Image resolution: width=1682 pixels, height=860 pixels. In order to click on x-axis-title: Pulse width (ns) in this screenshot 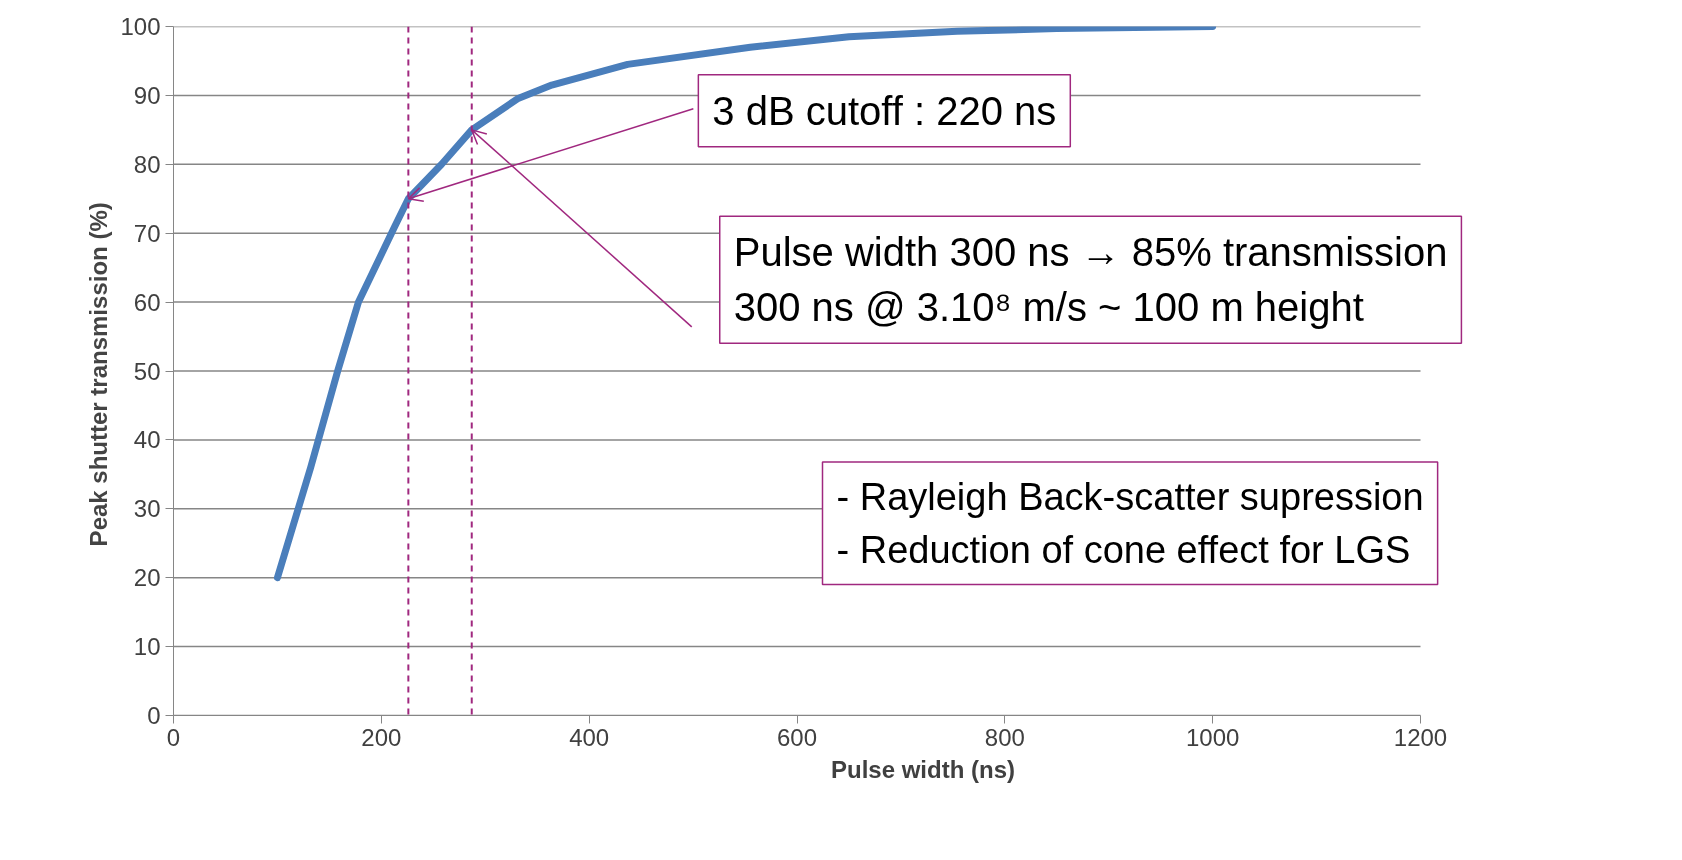, I will do `click(923, 769)`.